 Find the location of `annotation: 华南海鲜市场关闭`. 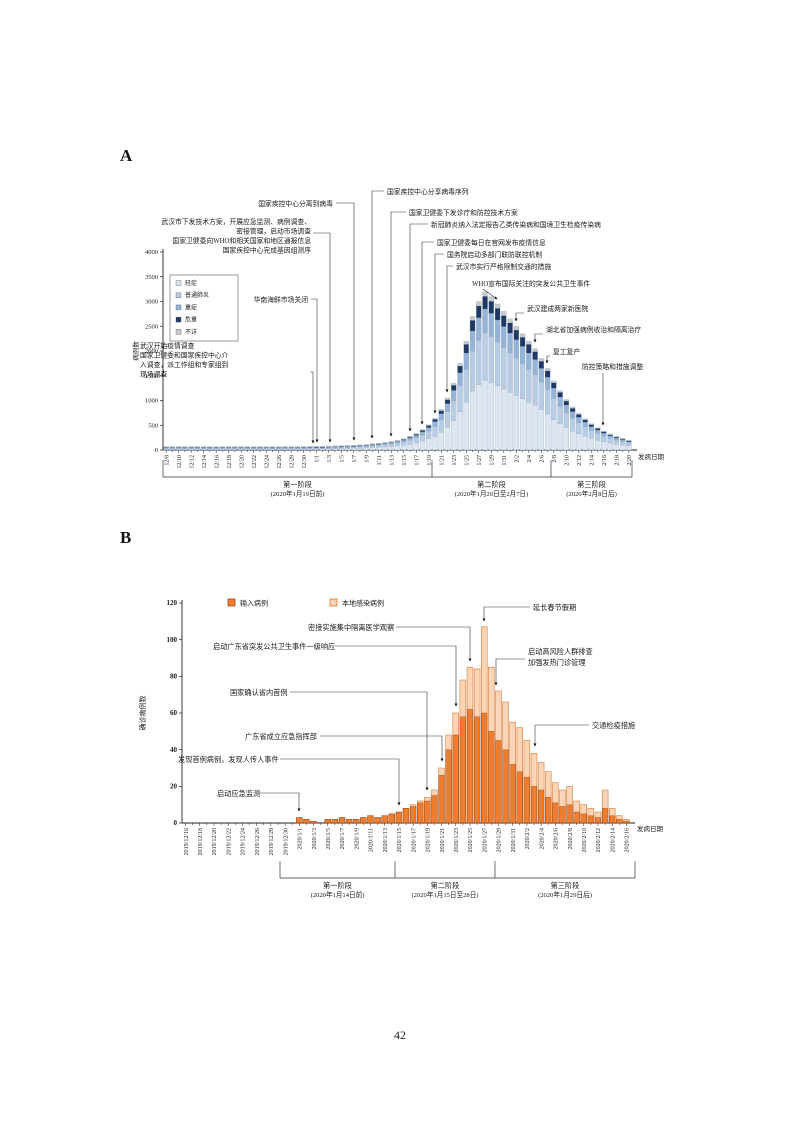

annotation: 华南海鲜市场关闭 is located at coordinates (286, 369).